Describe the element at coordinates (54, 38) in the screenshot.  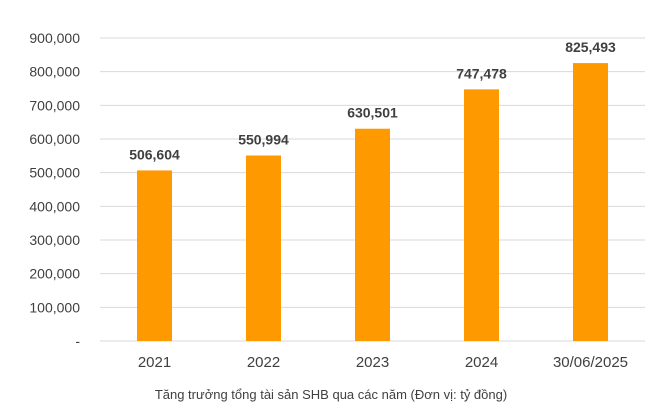
I see `y-tick-label: 900,000` at that location.